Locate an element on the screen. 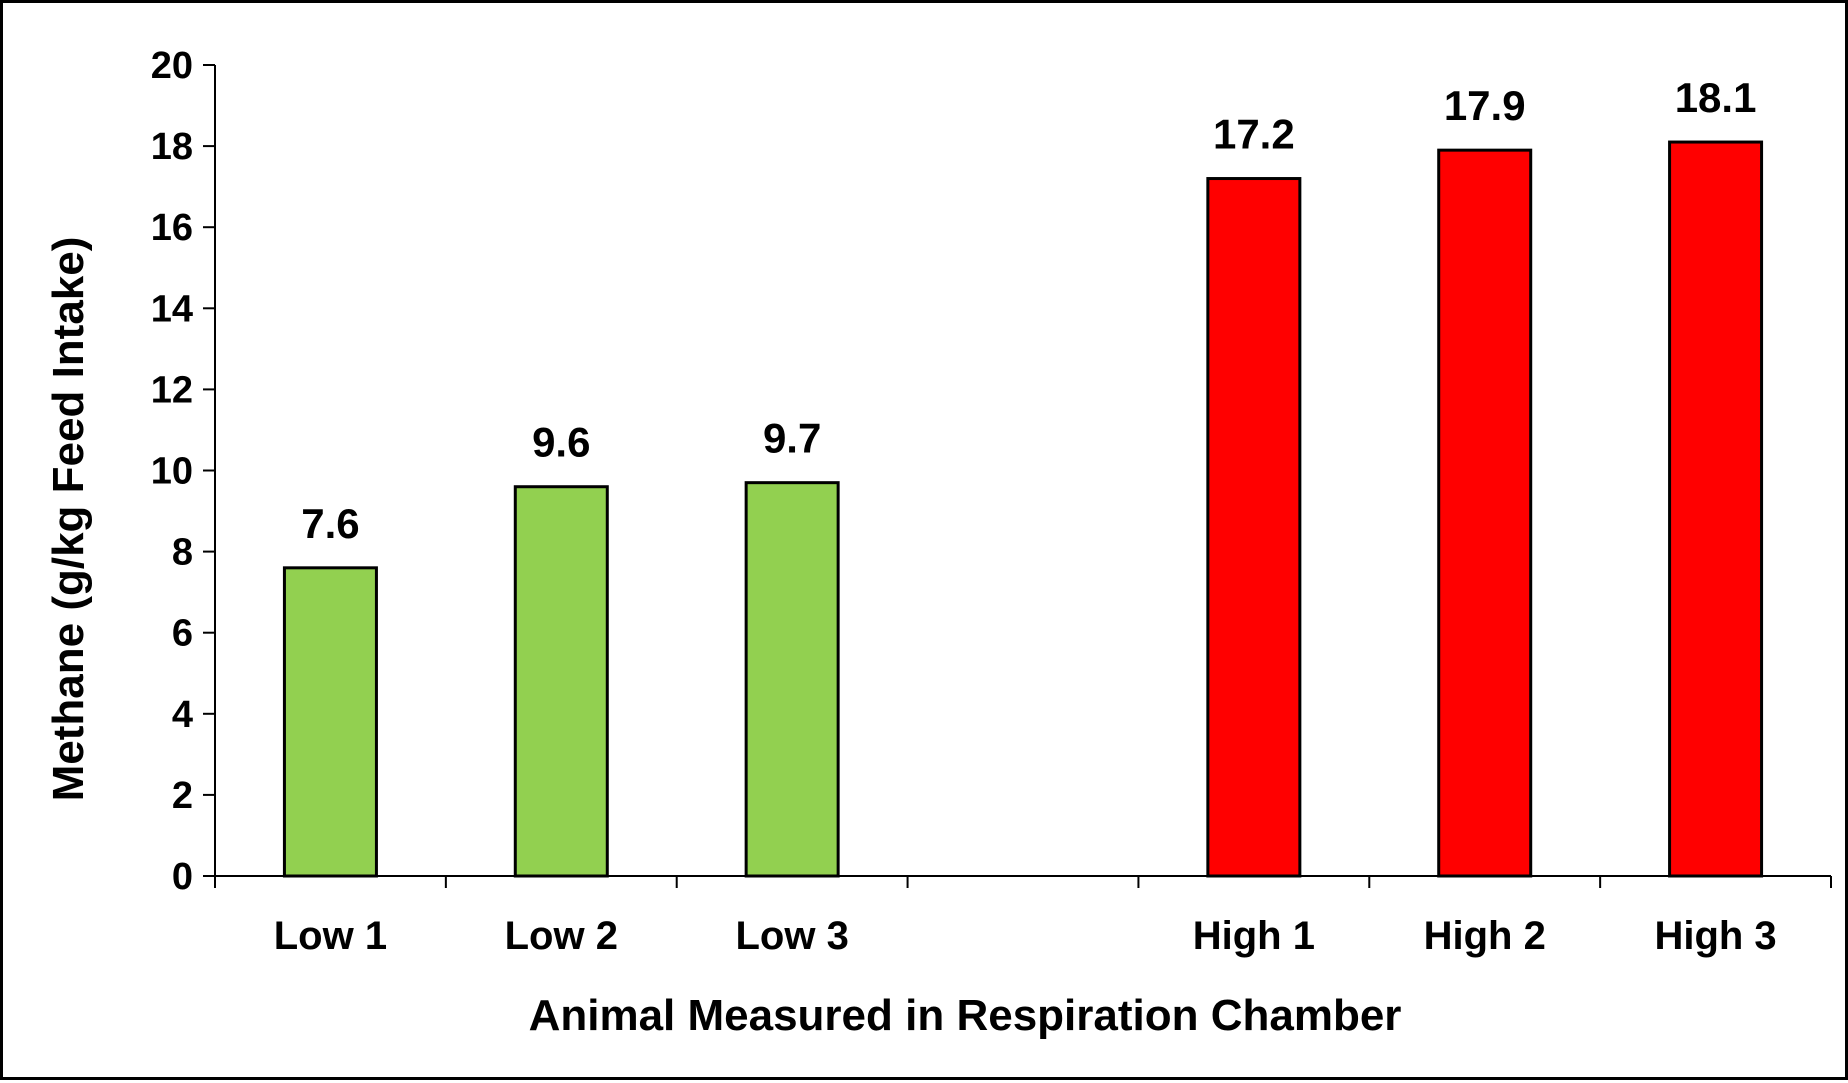 This screenshot has width=1848, height=1083. y-tick-label: 0 is located at coordinates (182, 877).